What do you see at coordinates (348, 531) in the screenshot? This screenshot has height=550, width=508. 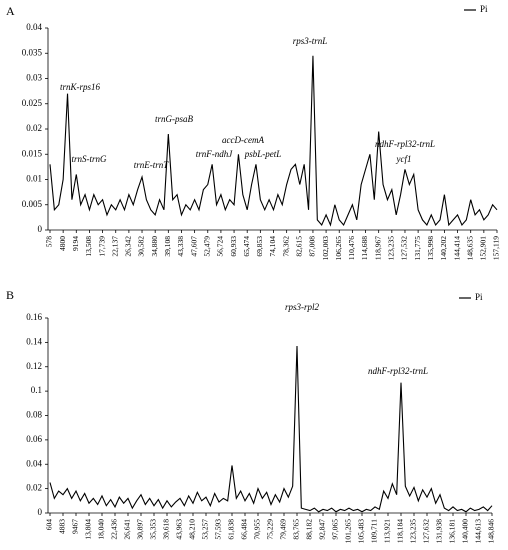 I see `x-tick-label: 101,265` at bounding box center [348, 531].